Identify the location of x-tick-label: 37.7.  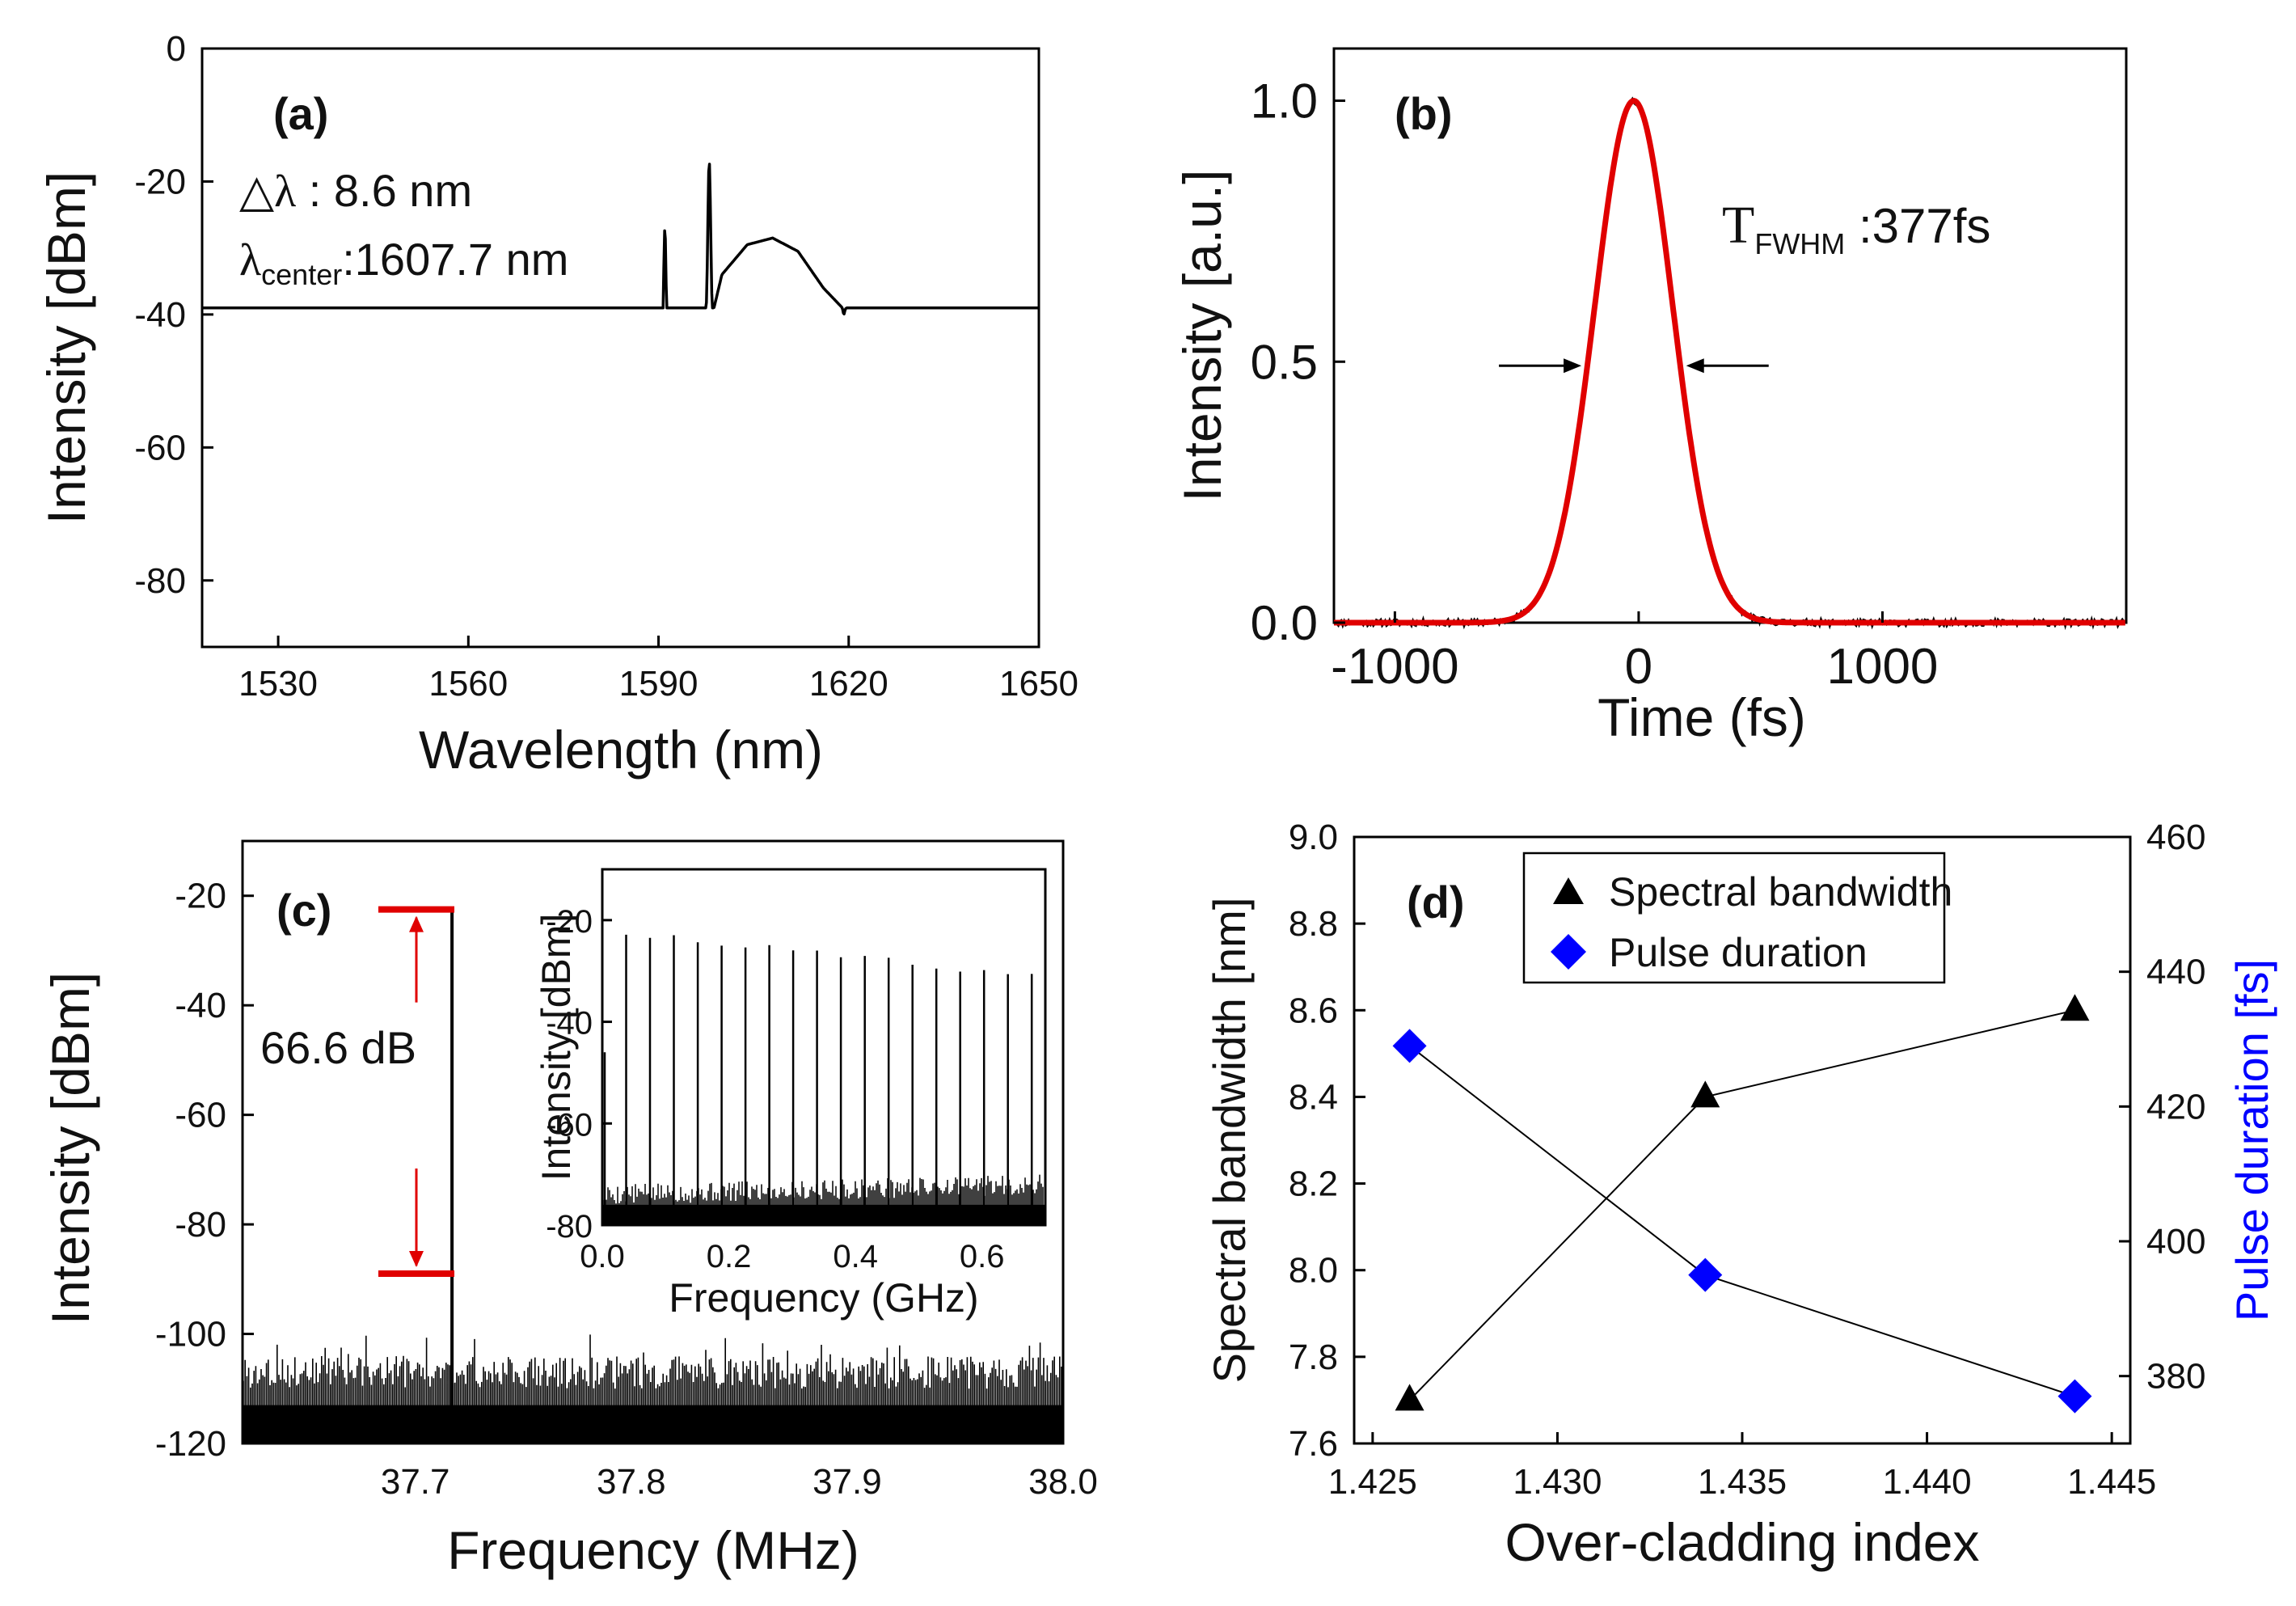
(415, 1482).